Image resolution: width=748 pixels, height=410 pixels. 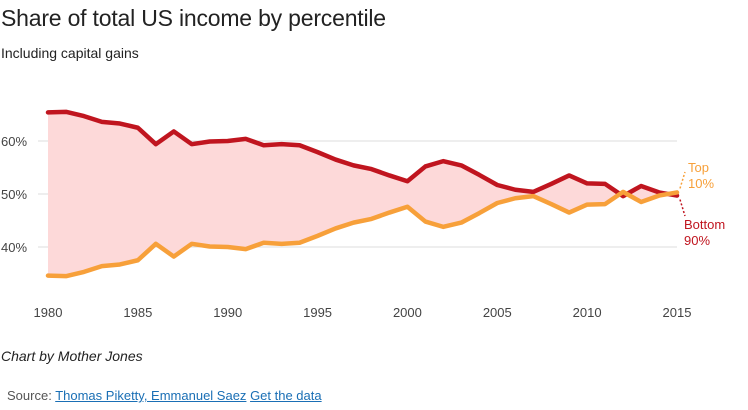 I want to click on x-tick-label: 1985, so click(x=137, y=312).